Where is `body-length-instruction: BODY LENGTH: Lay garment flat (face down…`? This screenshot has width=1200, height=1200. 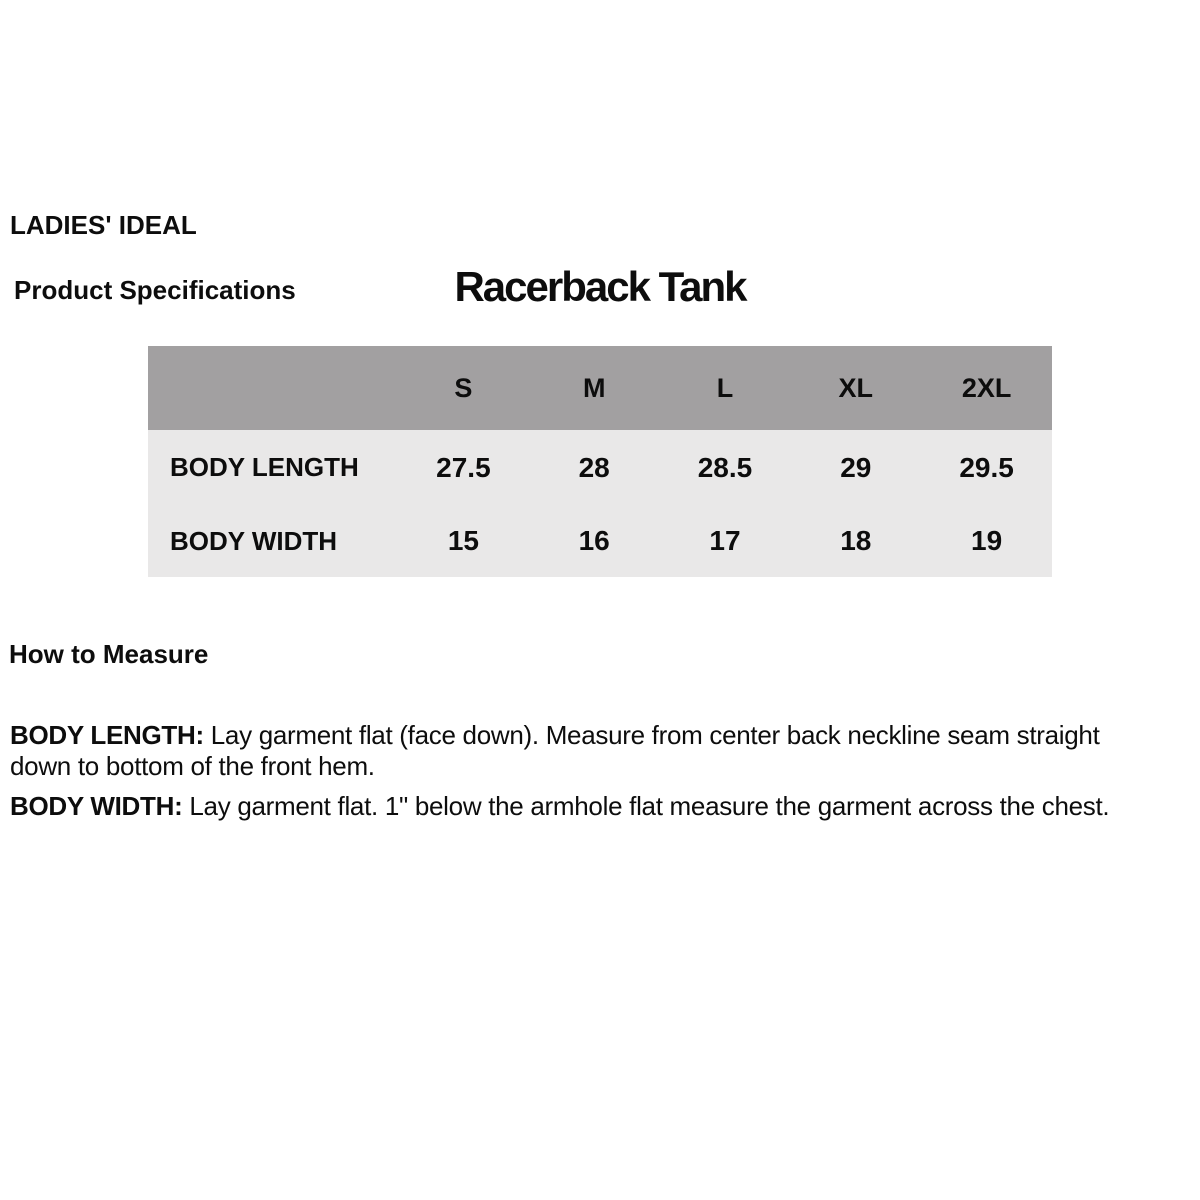
body-length-instruction: BODY LENGTH: Lay garment flat (face down… is located at coordinates (605, 751).